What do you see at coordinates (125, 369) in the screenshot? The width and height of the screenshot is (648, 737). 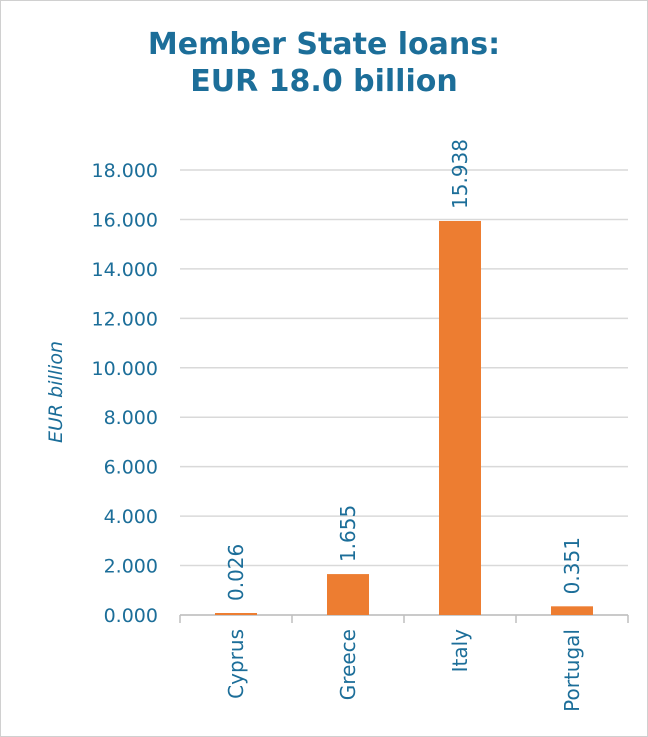 I see `y-tick-label: 10.000` at bounding box center [125, 369].